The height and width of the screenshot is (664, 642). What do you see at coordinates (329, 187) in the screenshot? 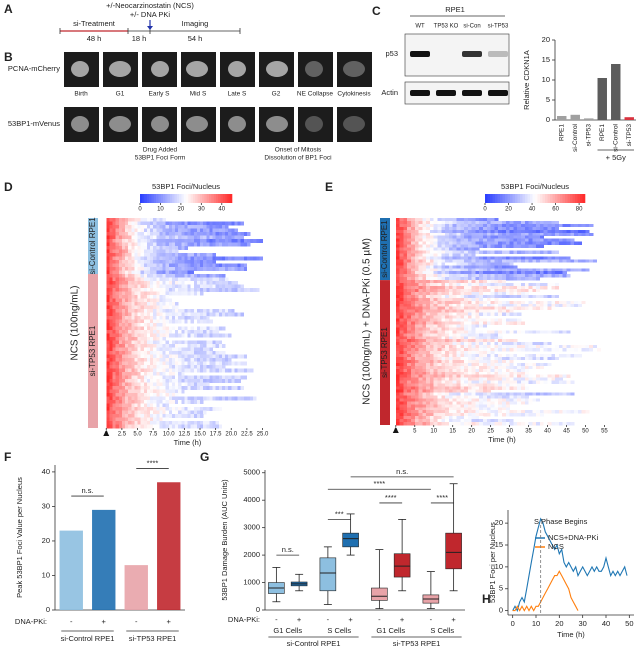
I see `panel-letter: E` at bounding box center [329, 187].